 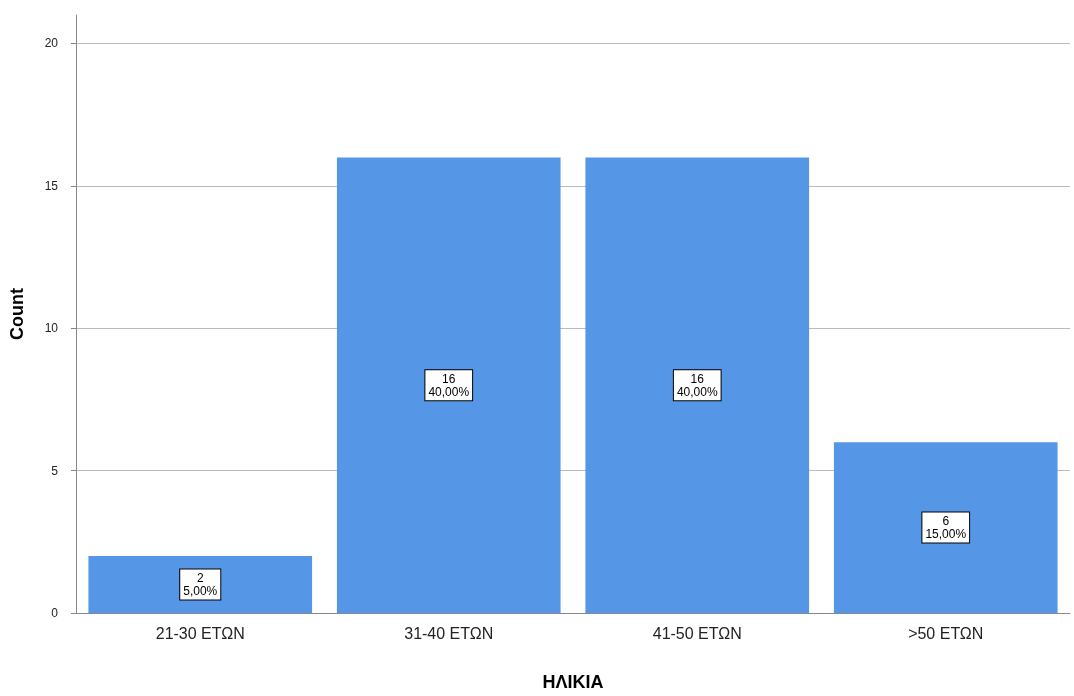 I want to click on y-axis-title: Count, so click(x=17, y=314).